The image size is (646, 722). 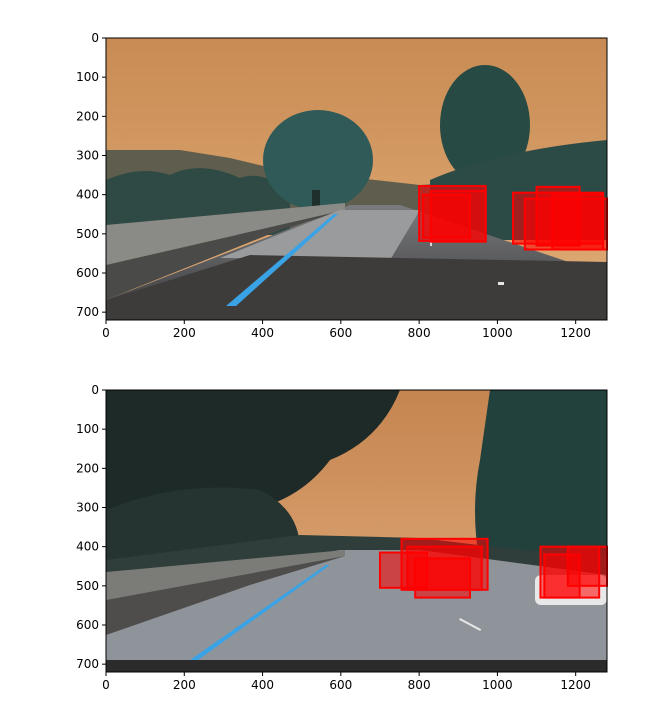 I want to click on detection-boxes-bottom, so click(x=493, y=568).